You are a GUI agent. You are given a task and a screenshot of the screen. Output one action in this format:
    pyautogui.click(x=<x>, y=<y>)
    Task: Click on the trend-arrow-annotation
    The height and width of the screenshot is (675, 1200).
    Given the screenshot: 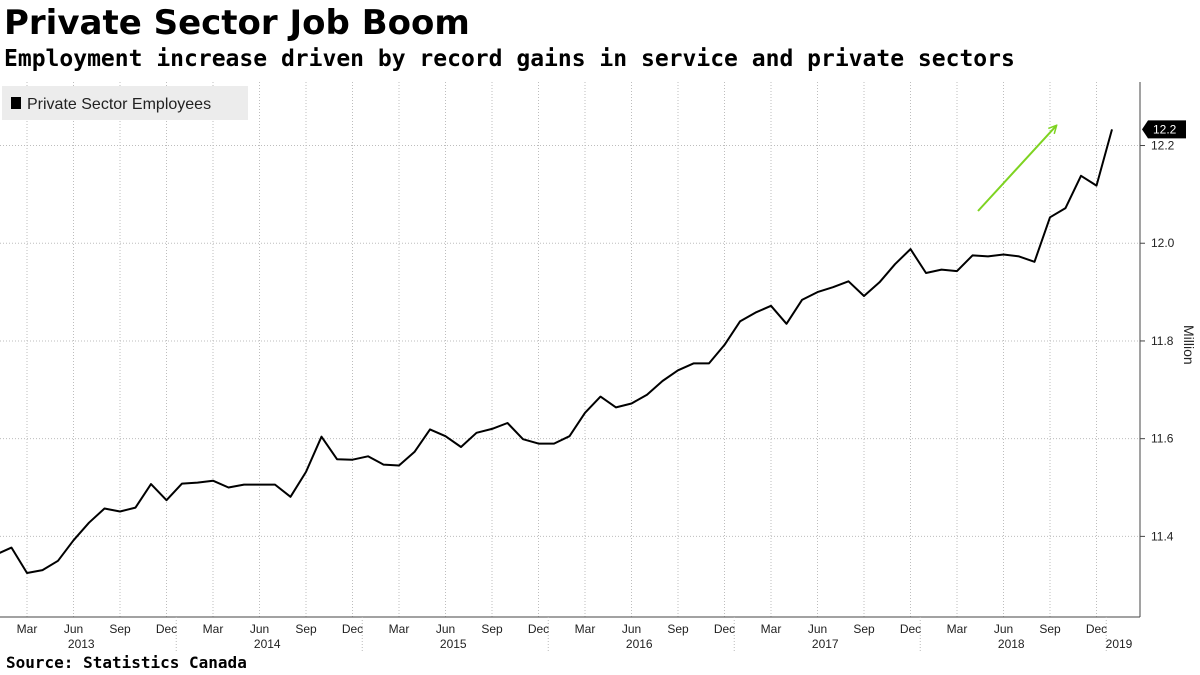 What is the action you would take?
    pyautogui.click(x=1016, y=169)
    